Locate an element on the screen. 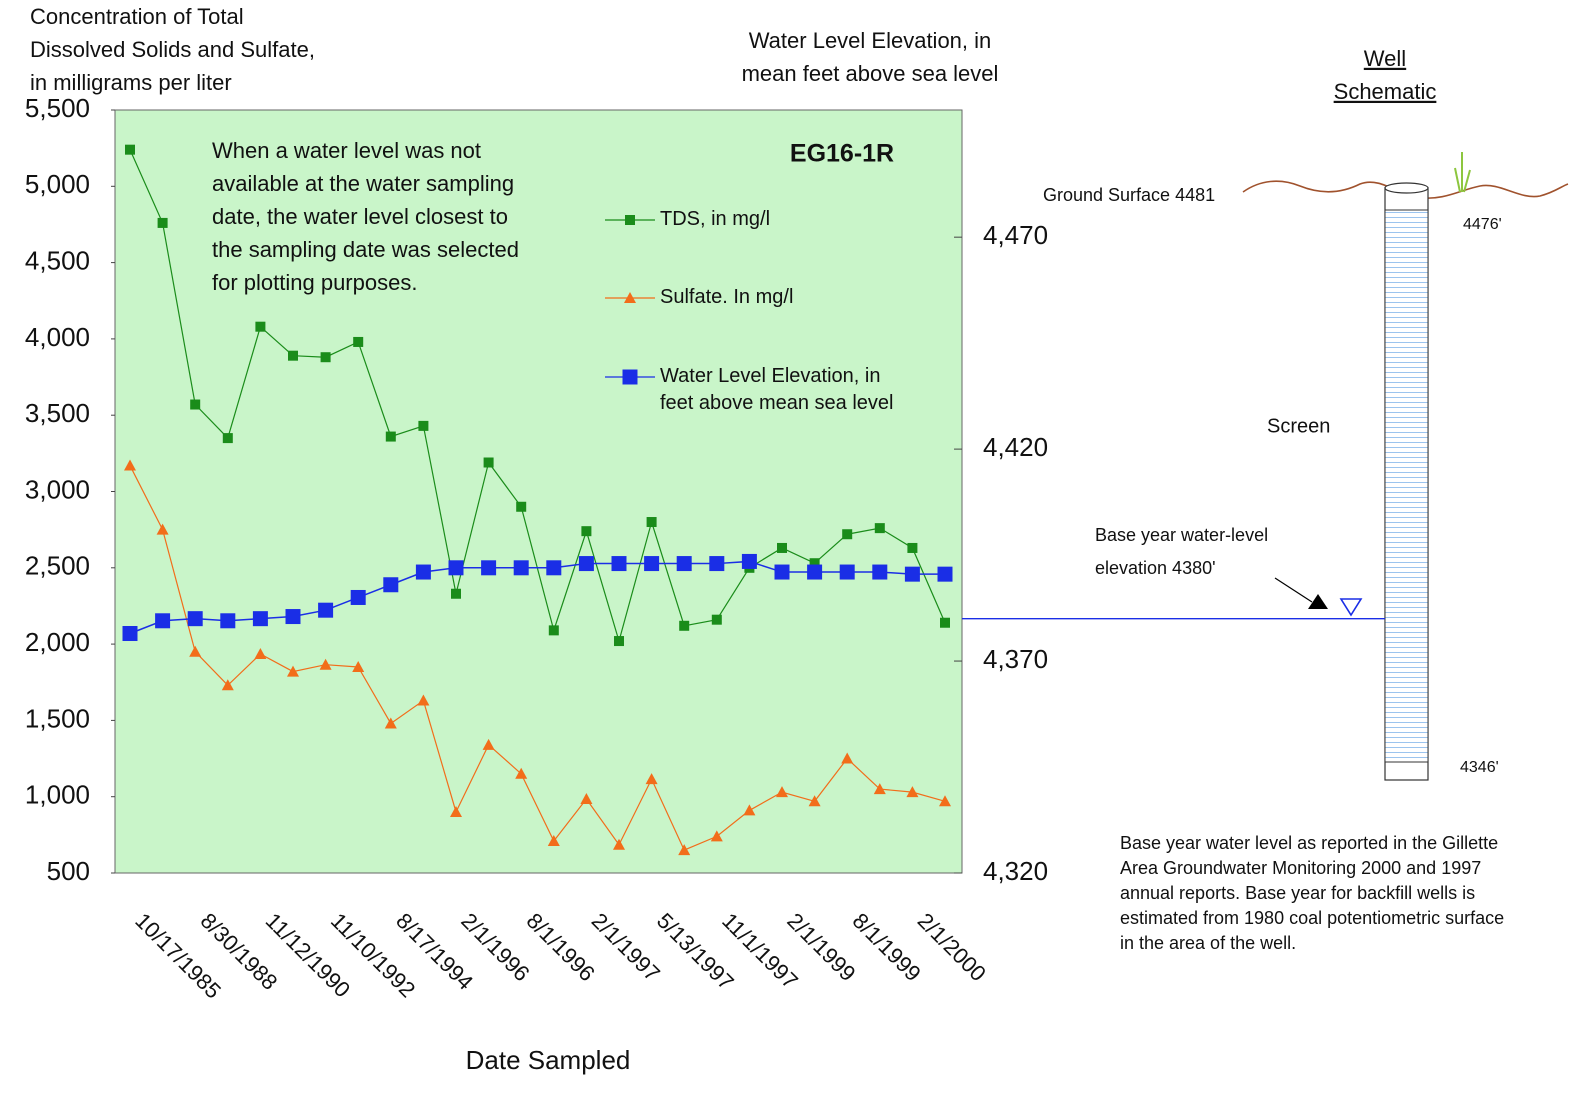 The image size is (1587, 1094). ground-surface-label: Ground Surface 4481 is located at coordinates (1129, 195).